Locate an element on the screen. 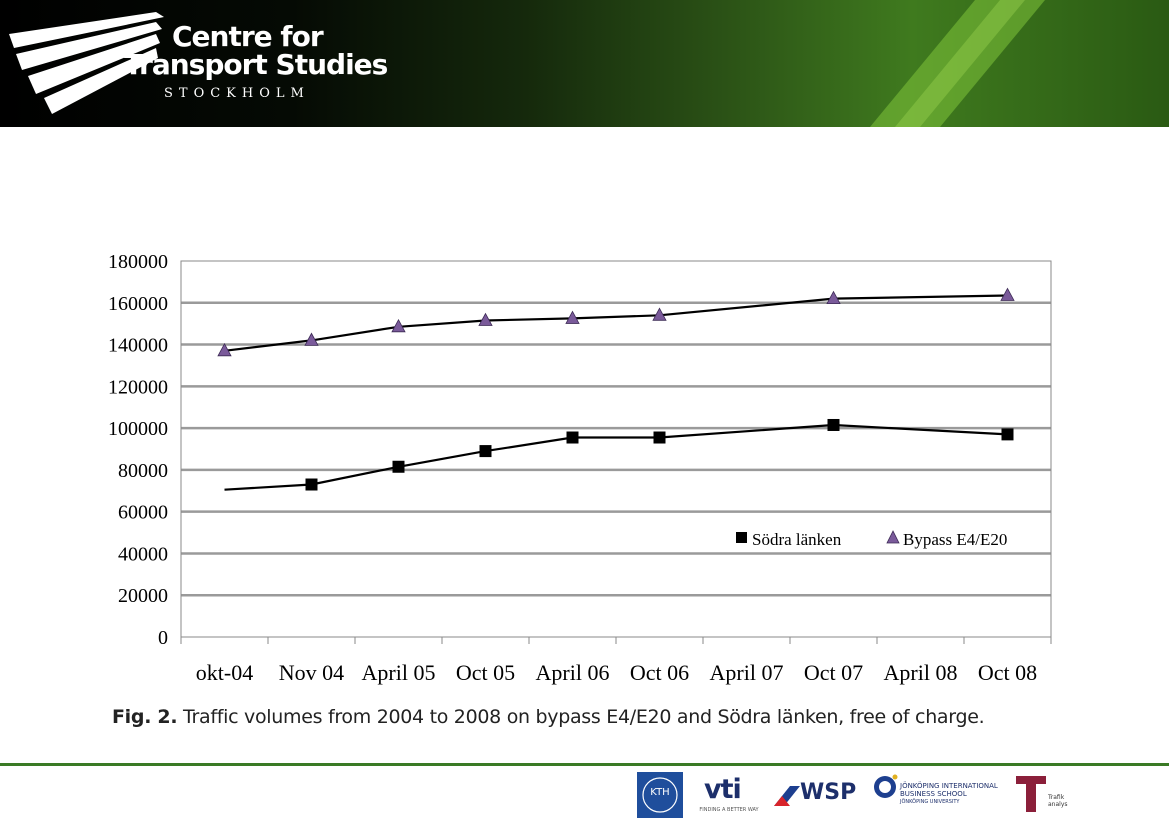 This screenshot has height=827, width=1169. x-tick-label-1: Nov 04 is located at coordinates (311, 672).